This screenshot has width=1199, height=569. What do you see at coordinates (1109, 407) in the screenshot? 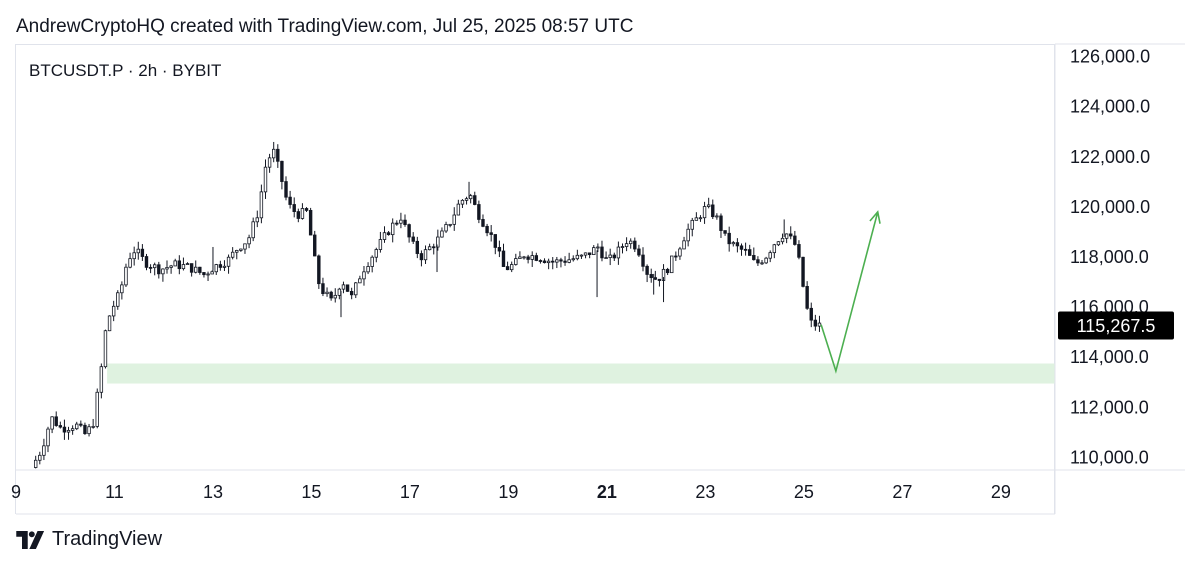
I see `y-tick-label: 112,000.0` at bounding box center [1109, 407].